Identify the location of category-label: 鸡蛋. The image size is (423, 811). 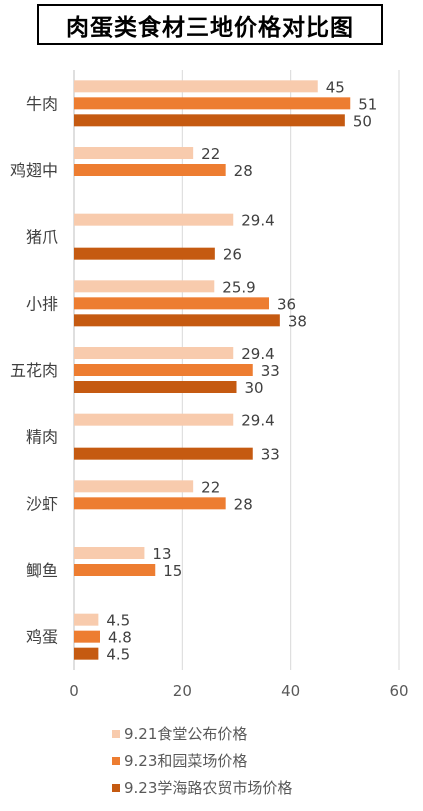
(42, 637).